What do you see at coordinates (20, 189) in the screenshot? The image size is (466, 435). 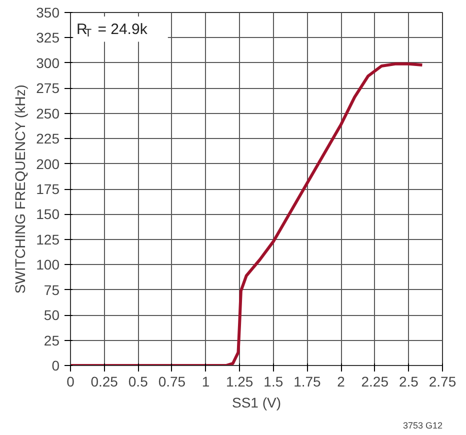 I see `y-axis-title: SWITCHING FREQUENCY (kHz)` at bounding box center [20, 189].